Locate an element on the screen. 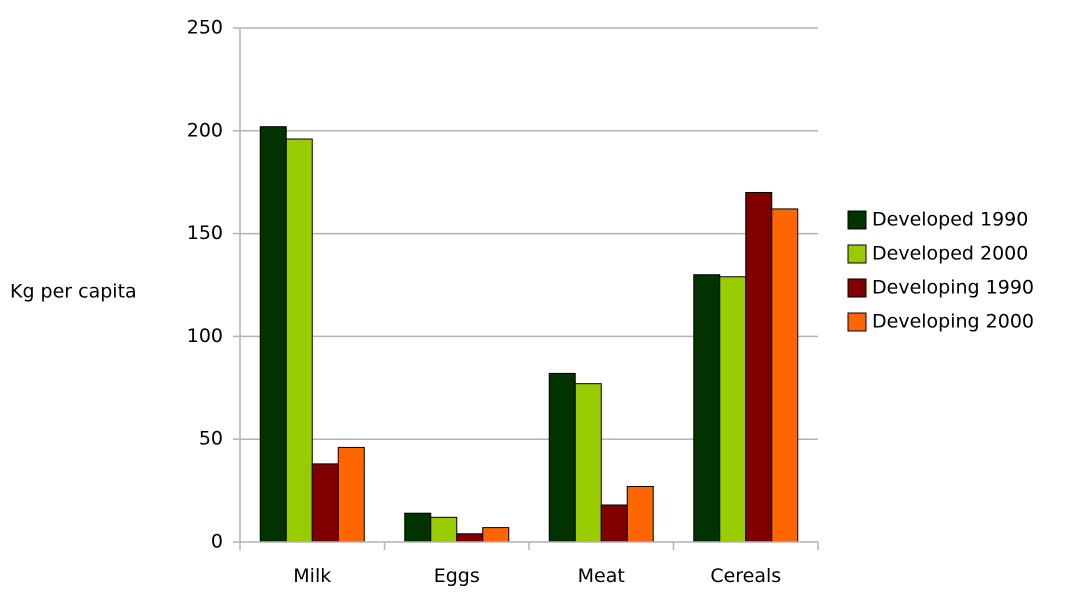  legend-label: Developing 2000 is located at coordinates (953, 322).